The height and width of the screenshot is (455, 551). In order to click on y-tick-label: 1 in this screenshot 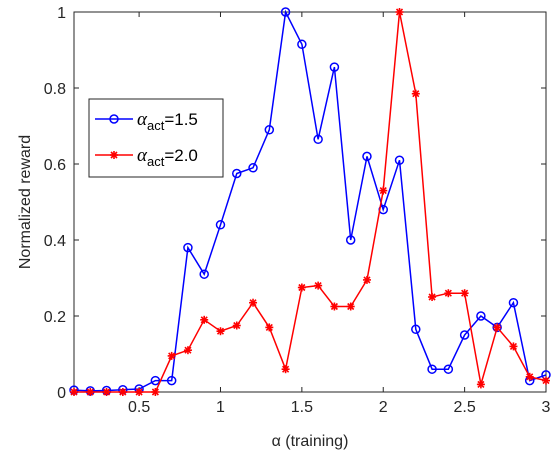, I will do `click(61, 13)`.